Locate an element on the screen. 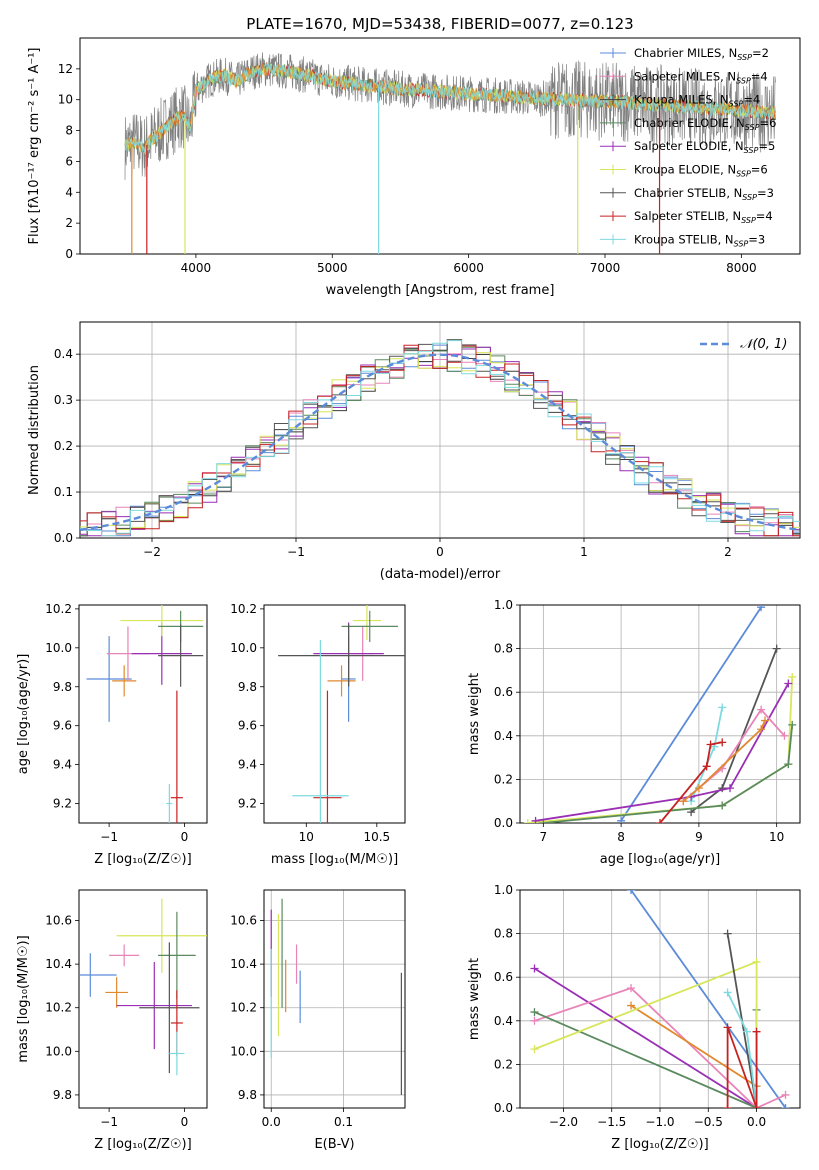  mass_vs_ebv-ytick-label: 9.8 is located at coordinates (247, 1095).